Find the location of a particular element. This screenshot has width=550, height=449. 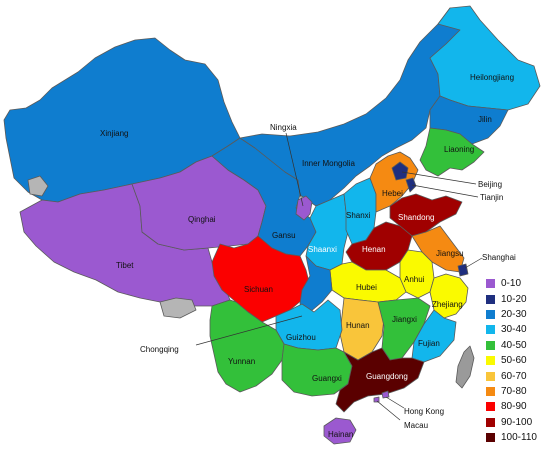

legend-item: 90-100 is located at coordinates (518, 422).